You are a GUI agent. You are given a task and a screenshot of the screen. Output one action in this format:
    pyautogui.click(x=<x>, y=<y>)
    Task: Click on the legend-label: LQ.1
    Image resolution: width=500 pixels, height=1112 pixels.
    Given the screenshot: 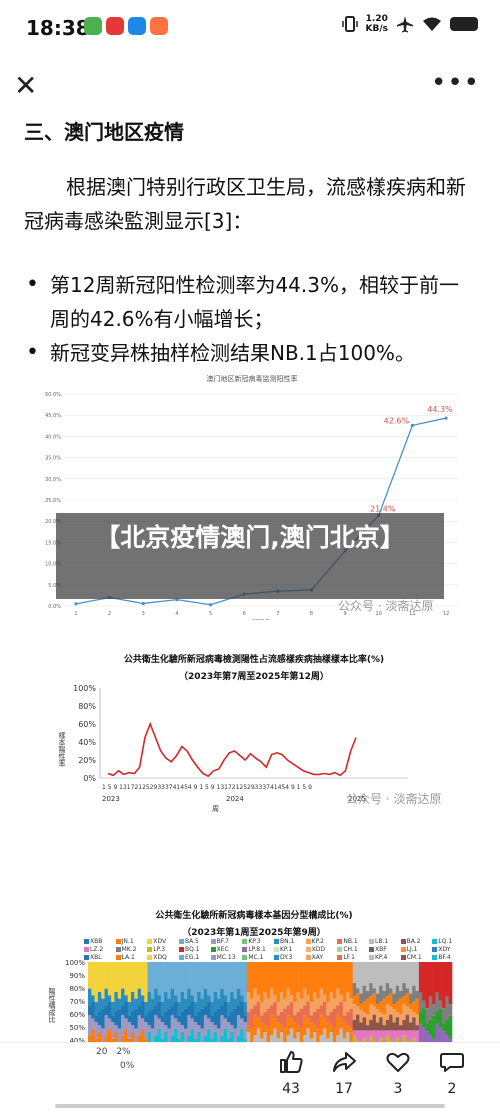 What is the action you would take?
    pyautogui.click(x=445, y=941)
    